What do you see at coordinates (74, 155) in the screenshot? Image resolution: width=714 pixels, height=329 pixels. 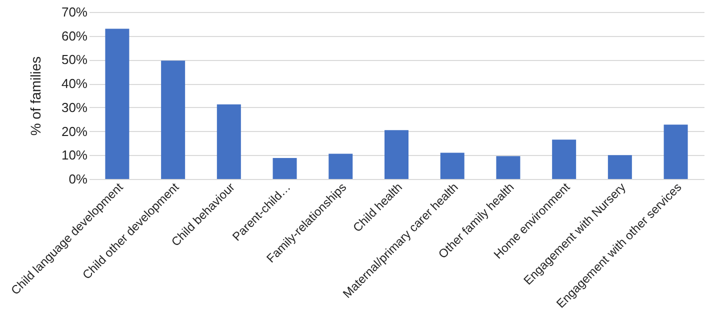 I see `y-tick-label: 10%` at bounding box center [74, 155].